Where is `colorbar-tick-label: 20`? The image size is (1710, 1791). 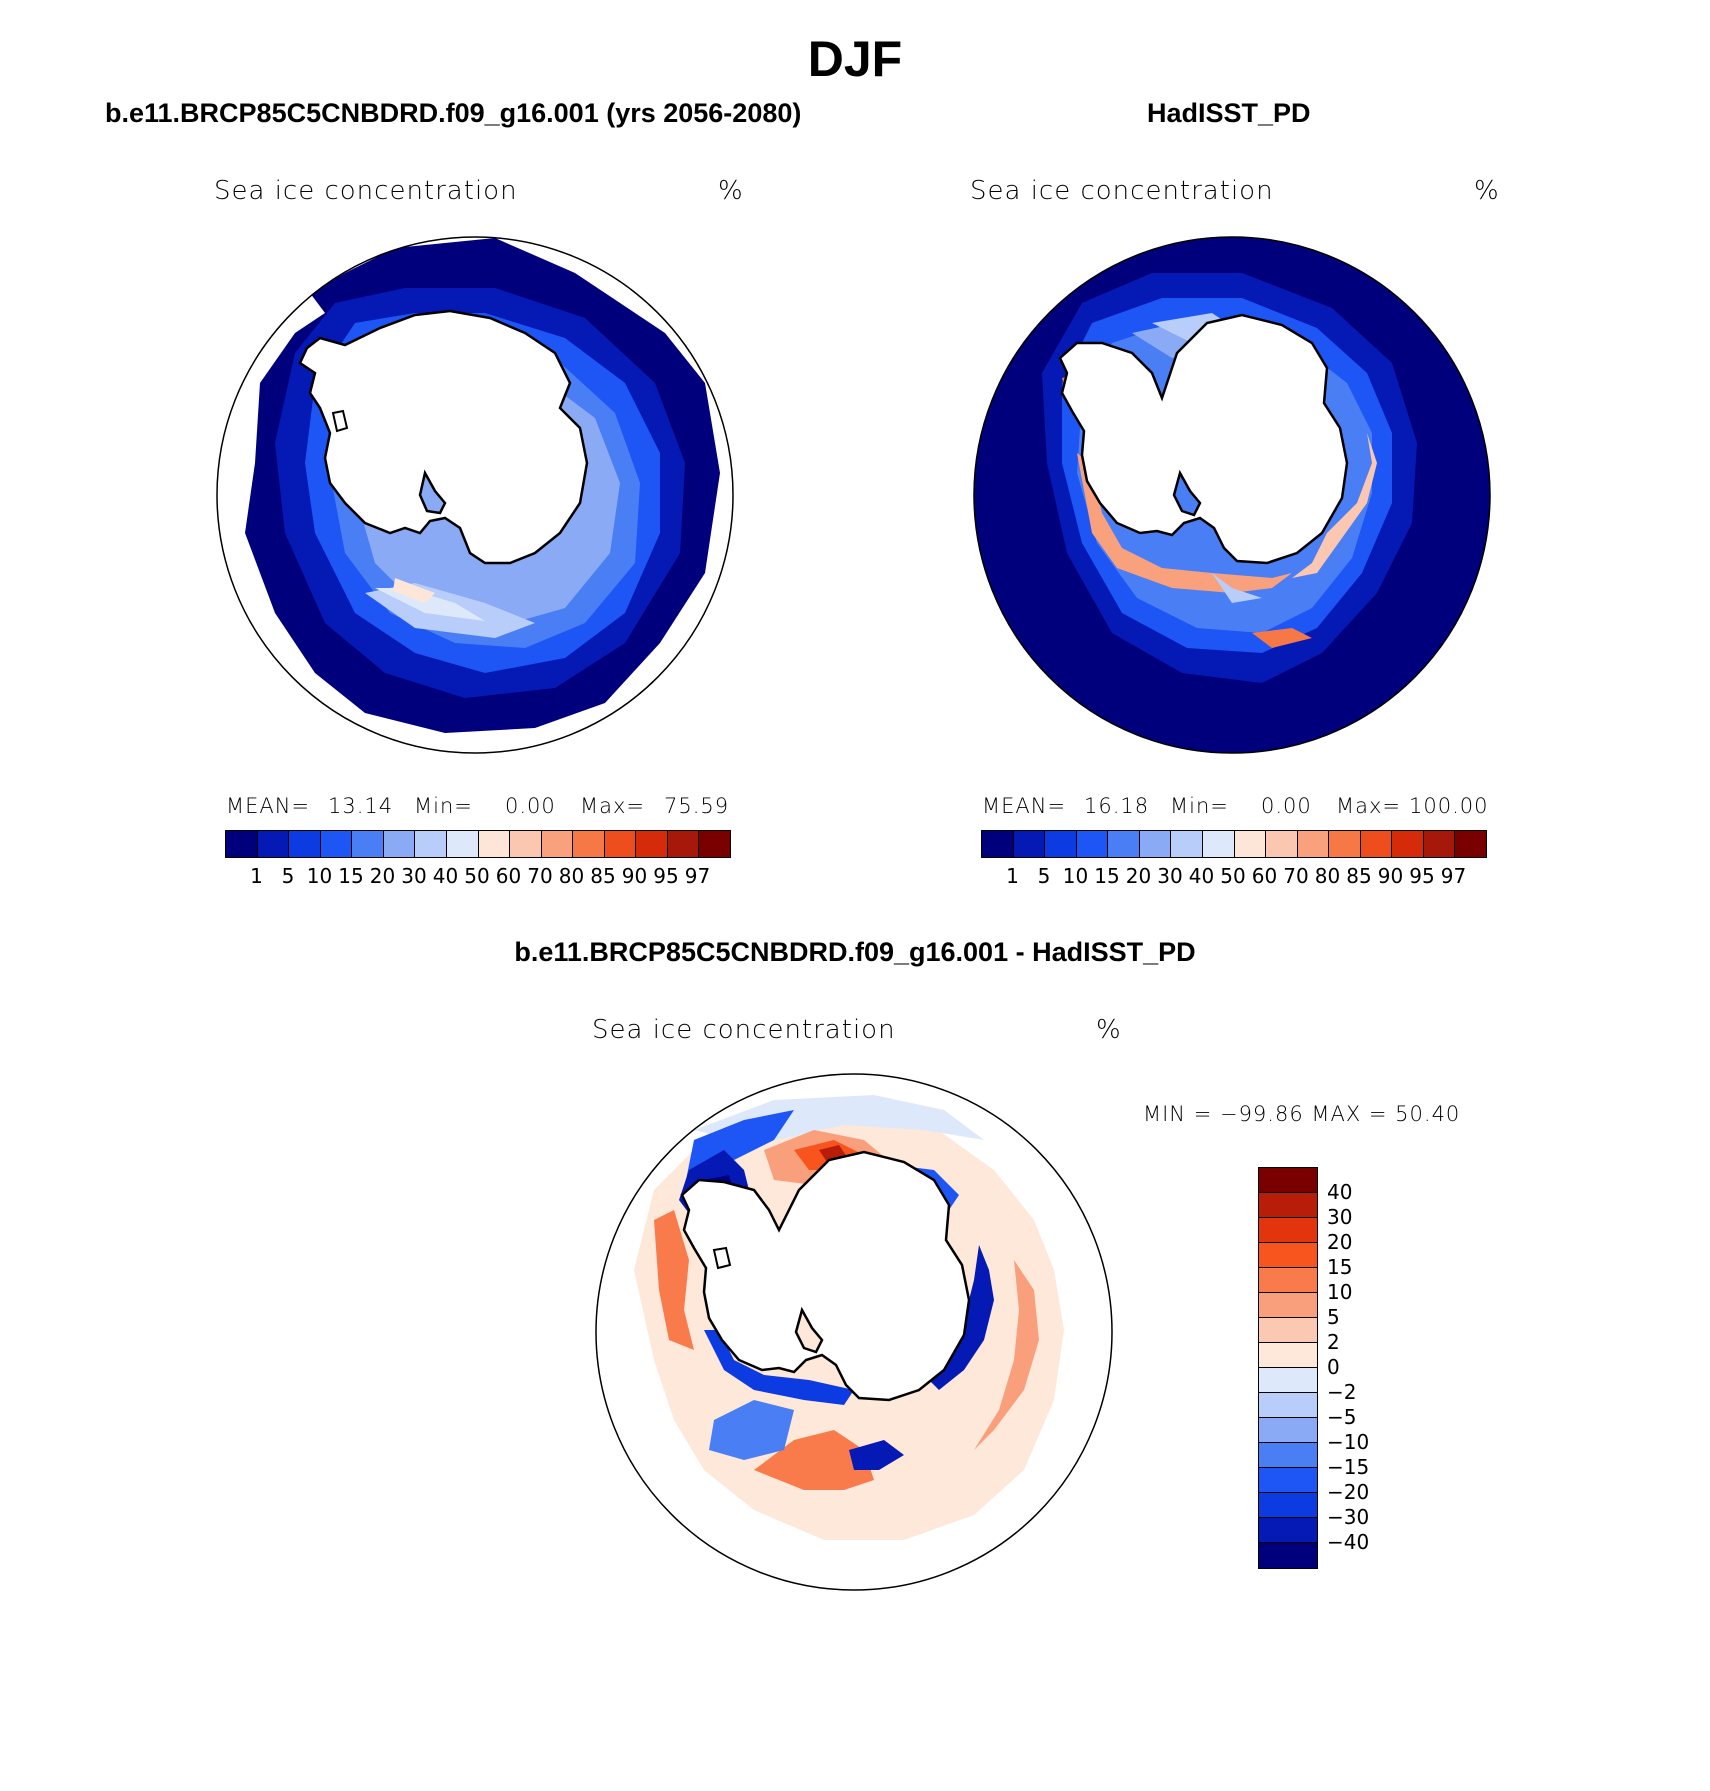 colorbar-tick-label: 20 is located at coordinates (382, 876).